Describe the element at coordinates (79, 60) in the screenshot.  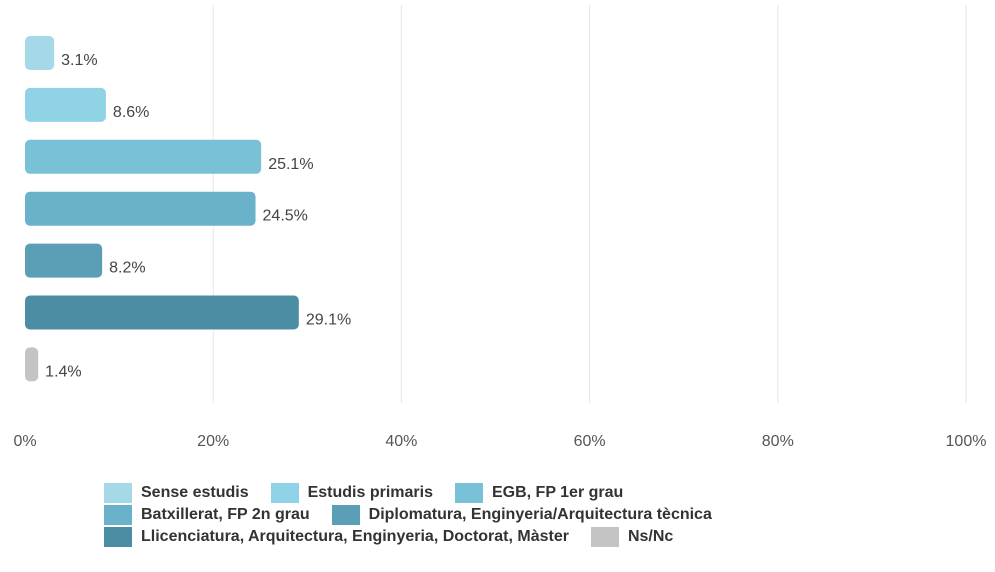
I see `bar-value-label: 3.1%` at that location.